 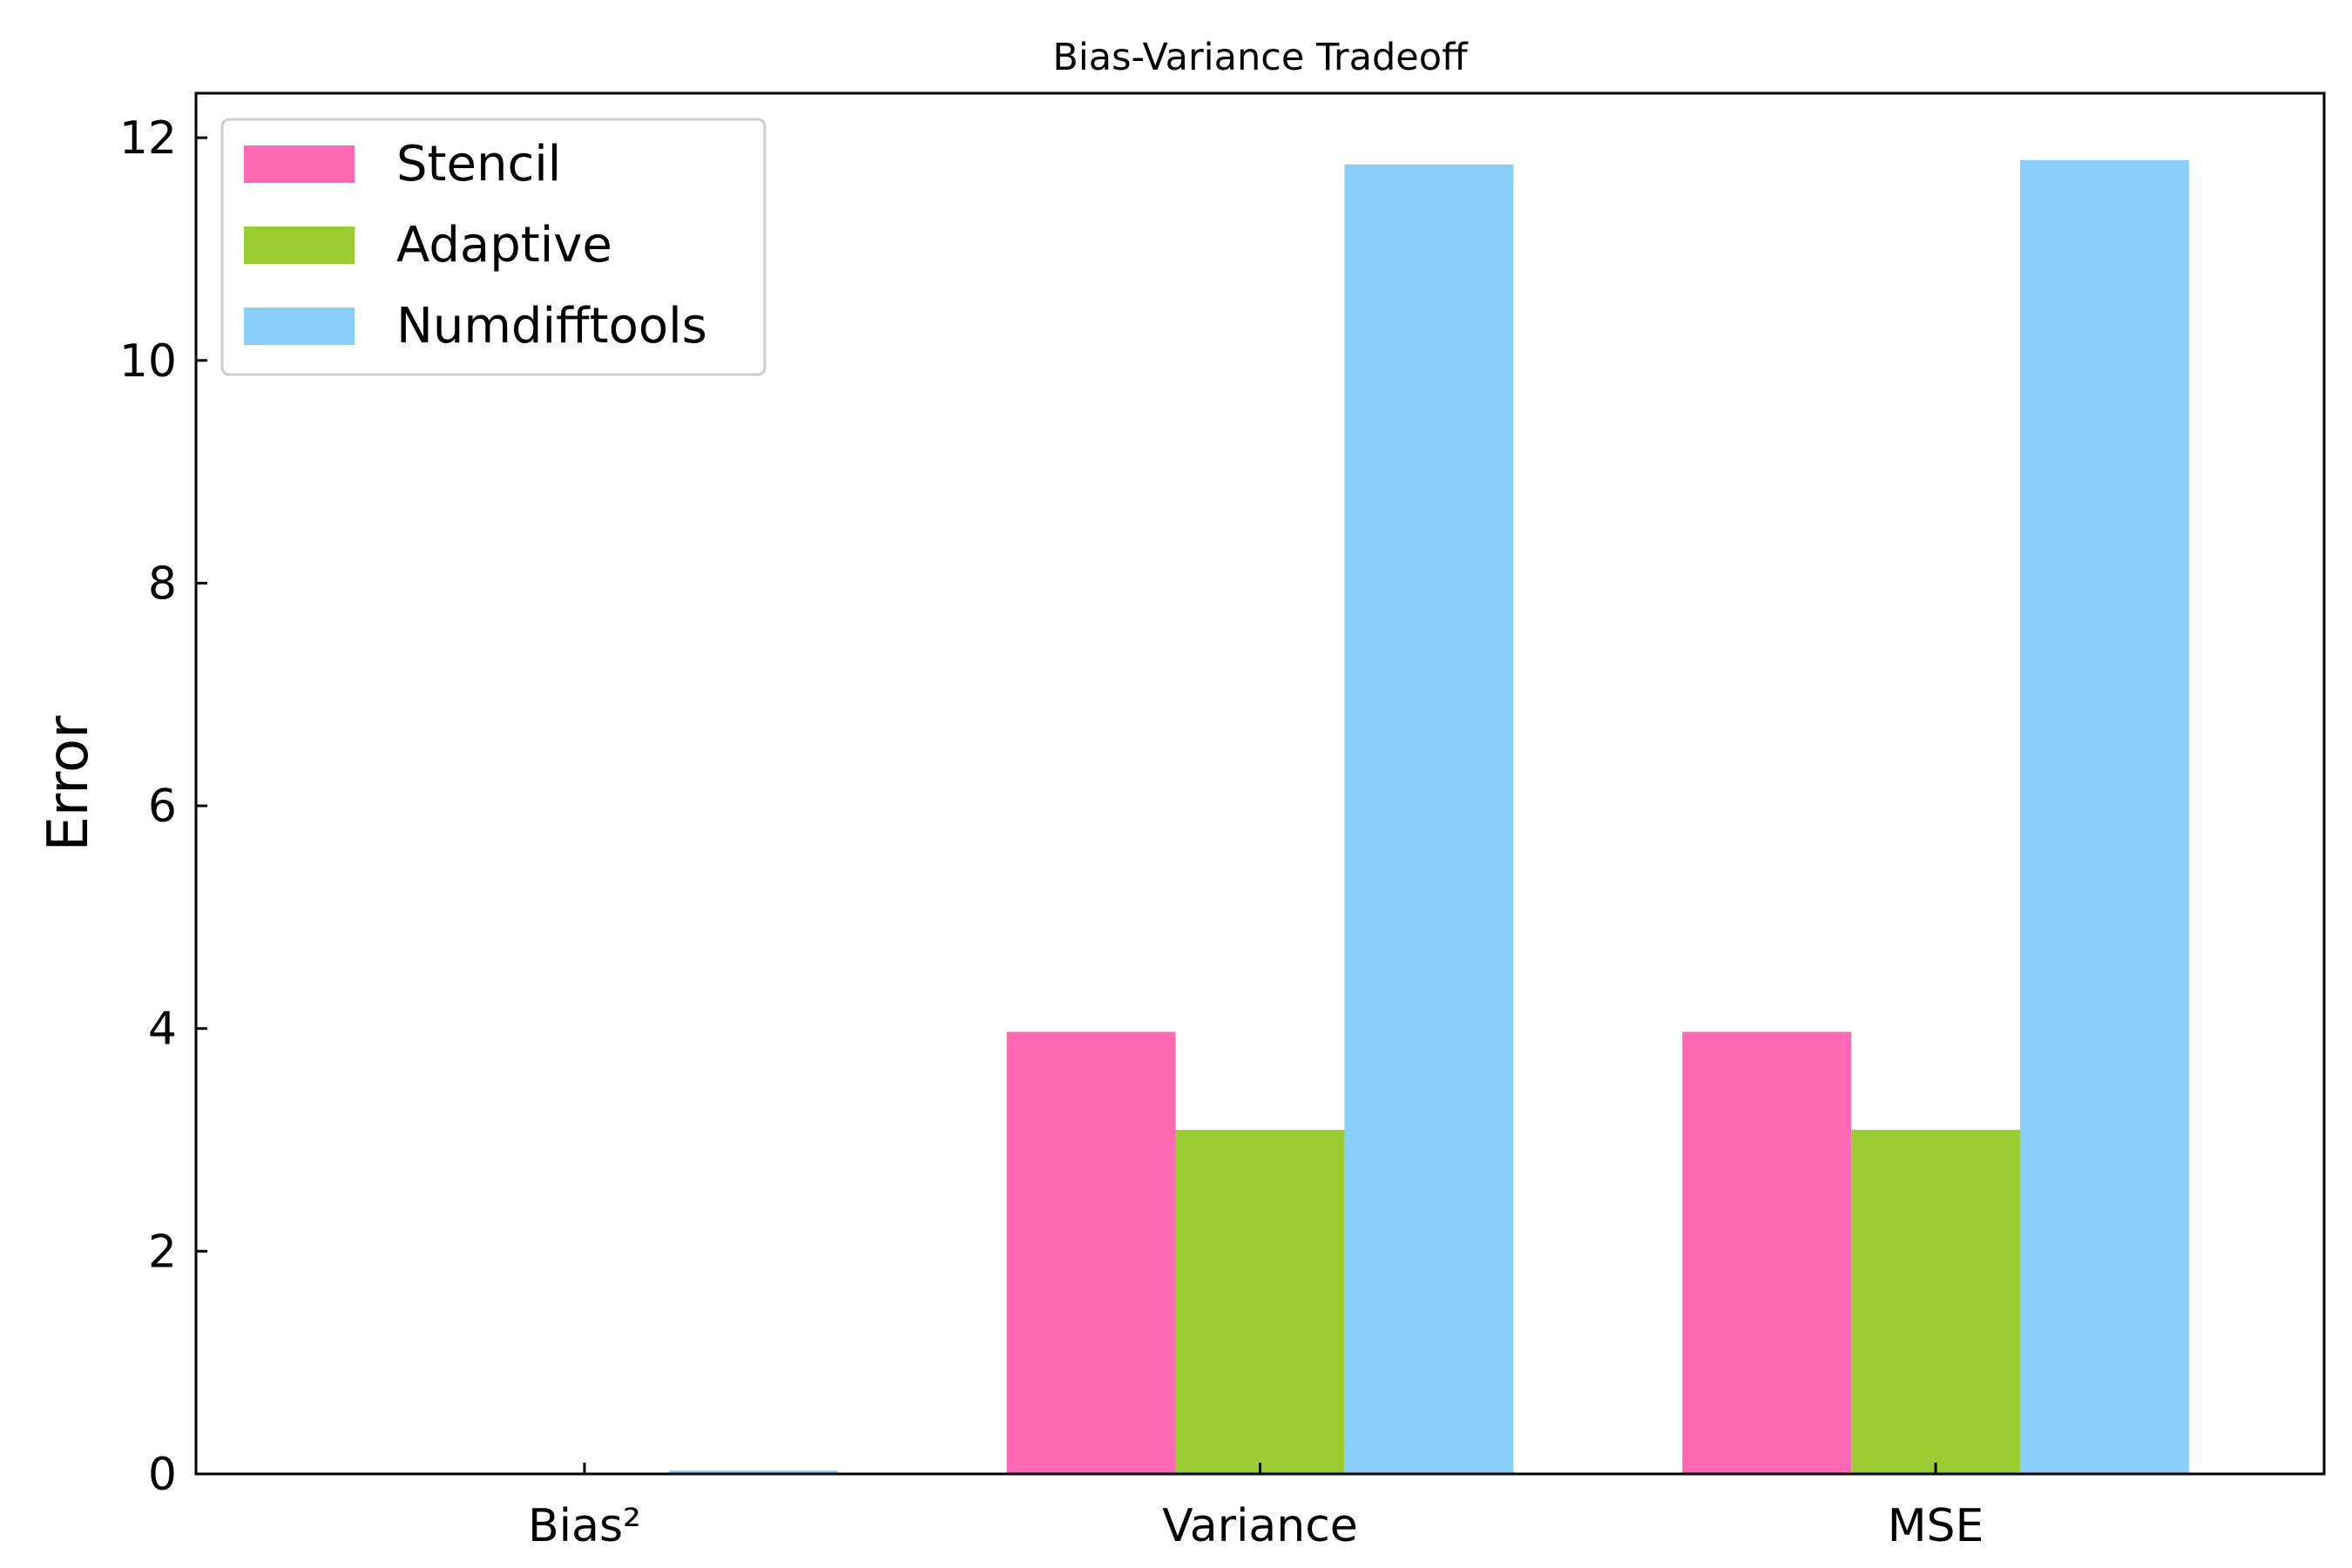 I want to click on x-tick-label: Bias², so click(x=584, y=1526).